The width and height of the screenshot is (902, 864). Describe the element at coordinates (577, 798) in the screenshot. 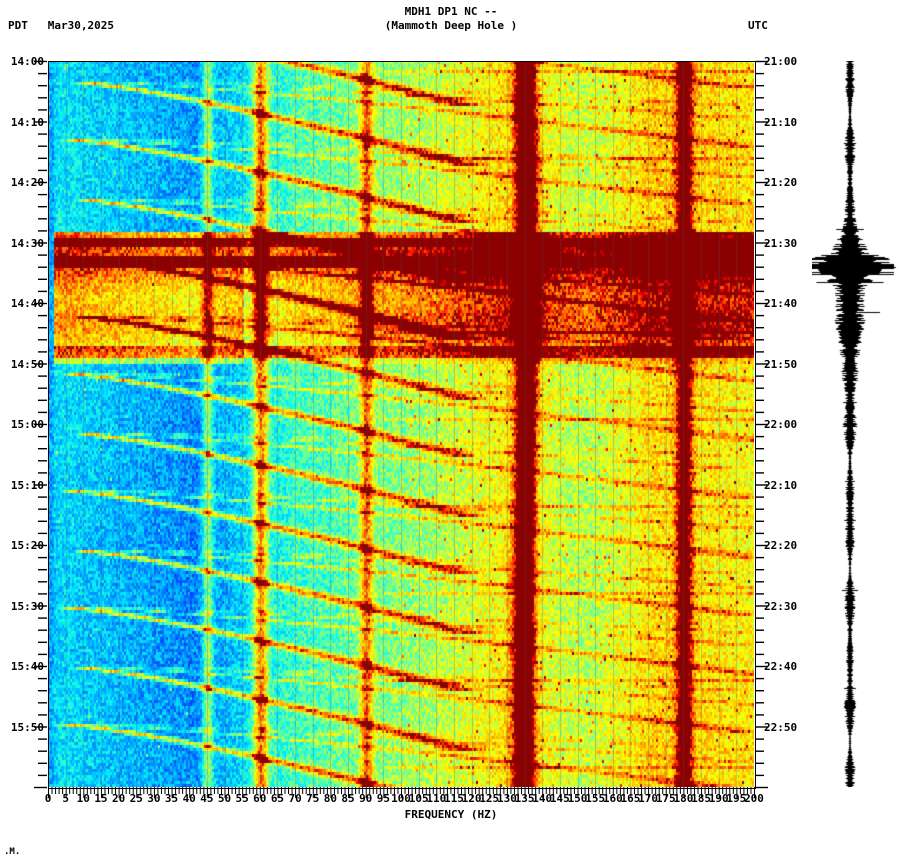

I see `frequency-tick-label: 150` at that location.